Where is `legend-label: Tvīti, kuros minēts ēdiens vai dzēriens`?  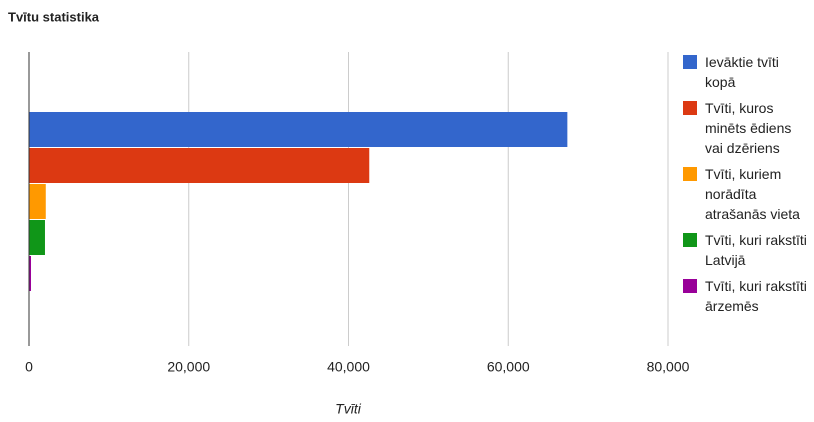
legend-label: Tvīti, kuros minēts ēdiens vai dzēriens is located at coordinates (748, 128).